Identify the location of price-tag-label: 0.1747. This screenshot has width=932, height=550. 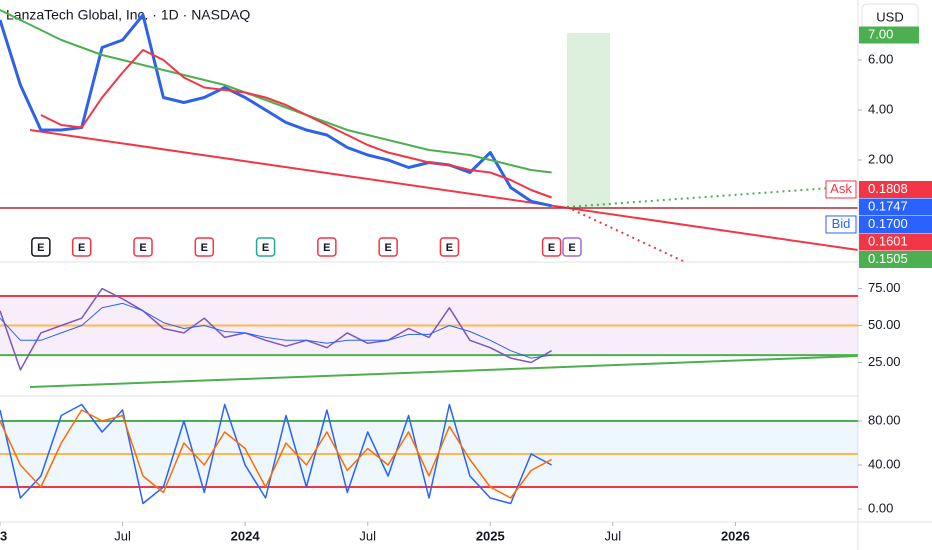
(888, 205).